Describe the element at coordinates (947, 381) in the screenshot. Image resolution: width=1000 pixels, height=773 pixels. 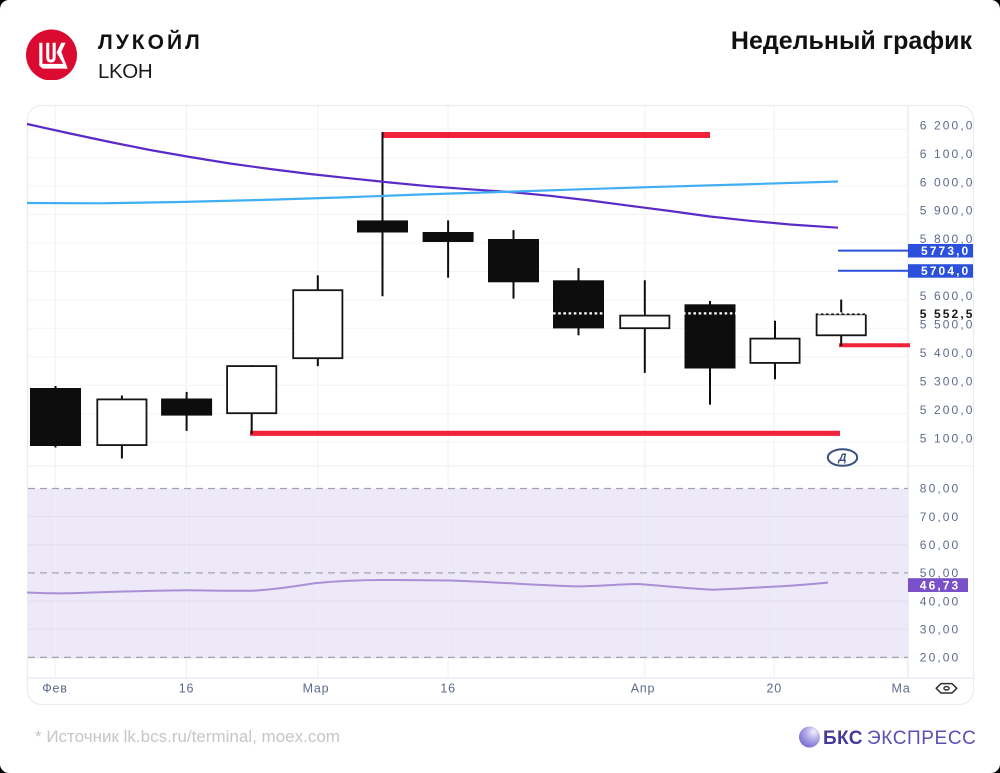
I see `svg-text: 5 300,0` at that location.